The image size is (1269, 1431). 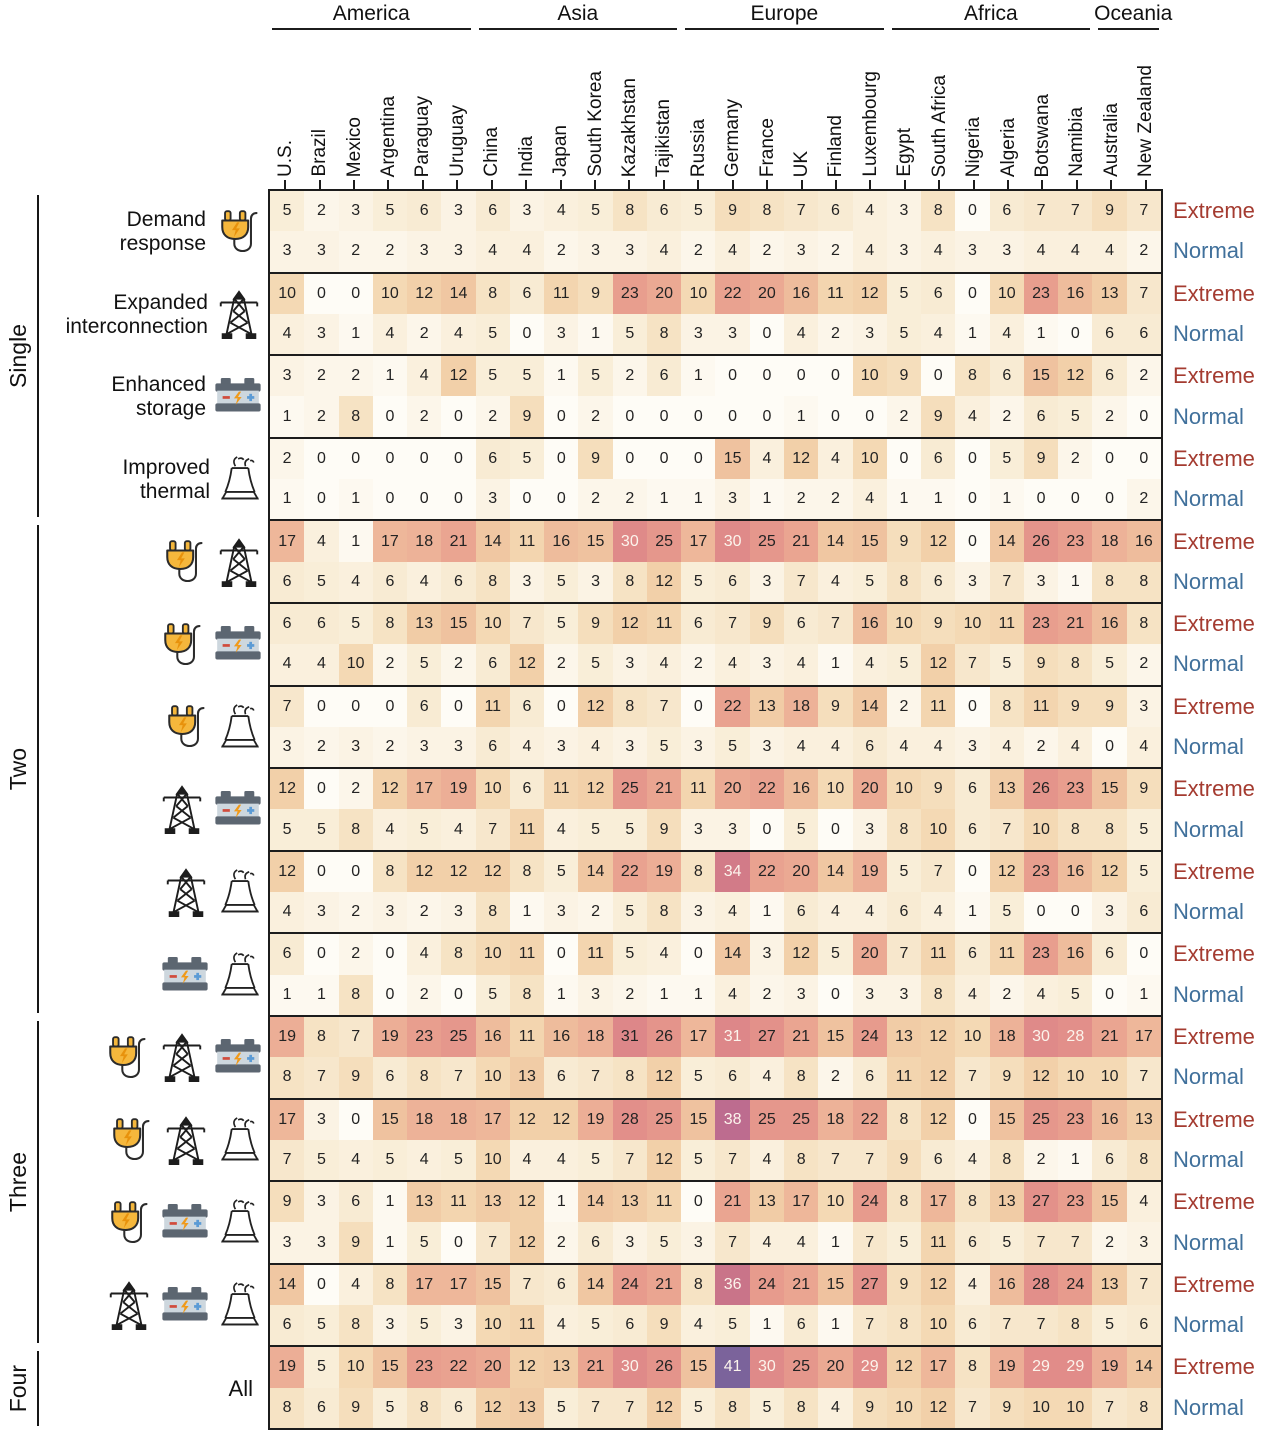 What do you see at coordinates (424, 872) in the screenshot?
I see `heatmap-cell-paraguay-extreme: 12` at bounding box center [424, 872].